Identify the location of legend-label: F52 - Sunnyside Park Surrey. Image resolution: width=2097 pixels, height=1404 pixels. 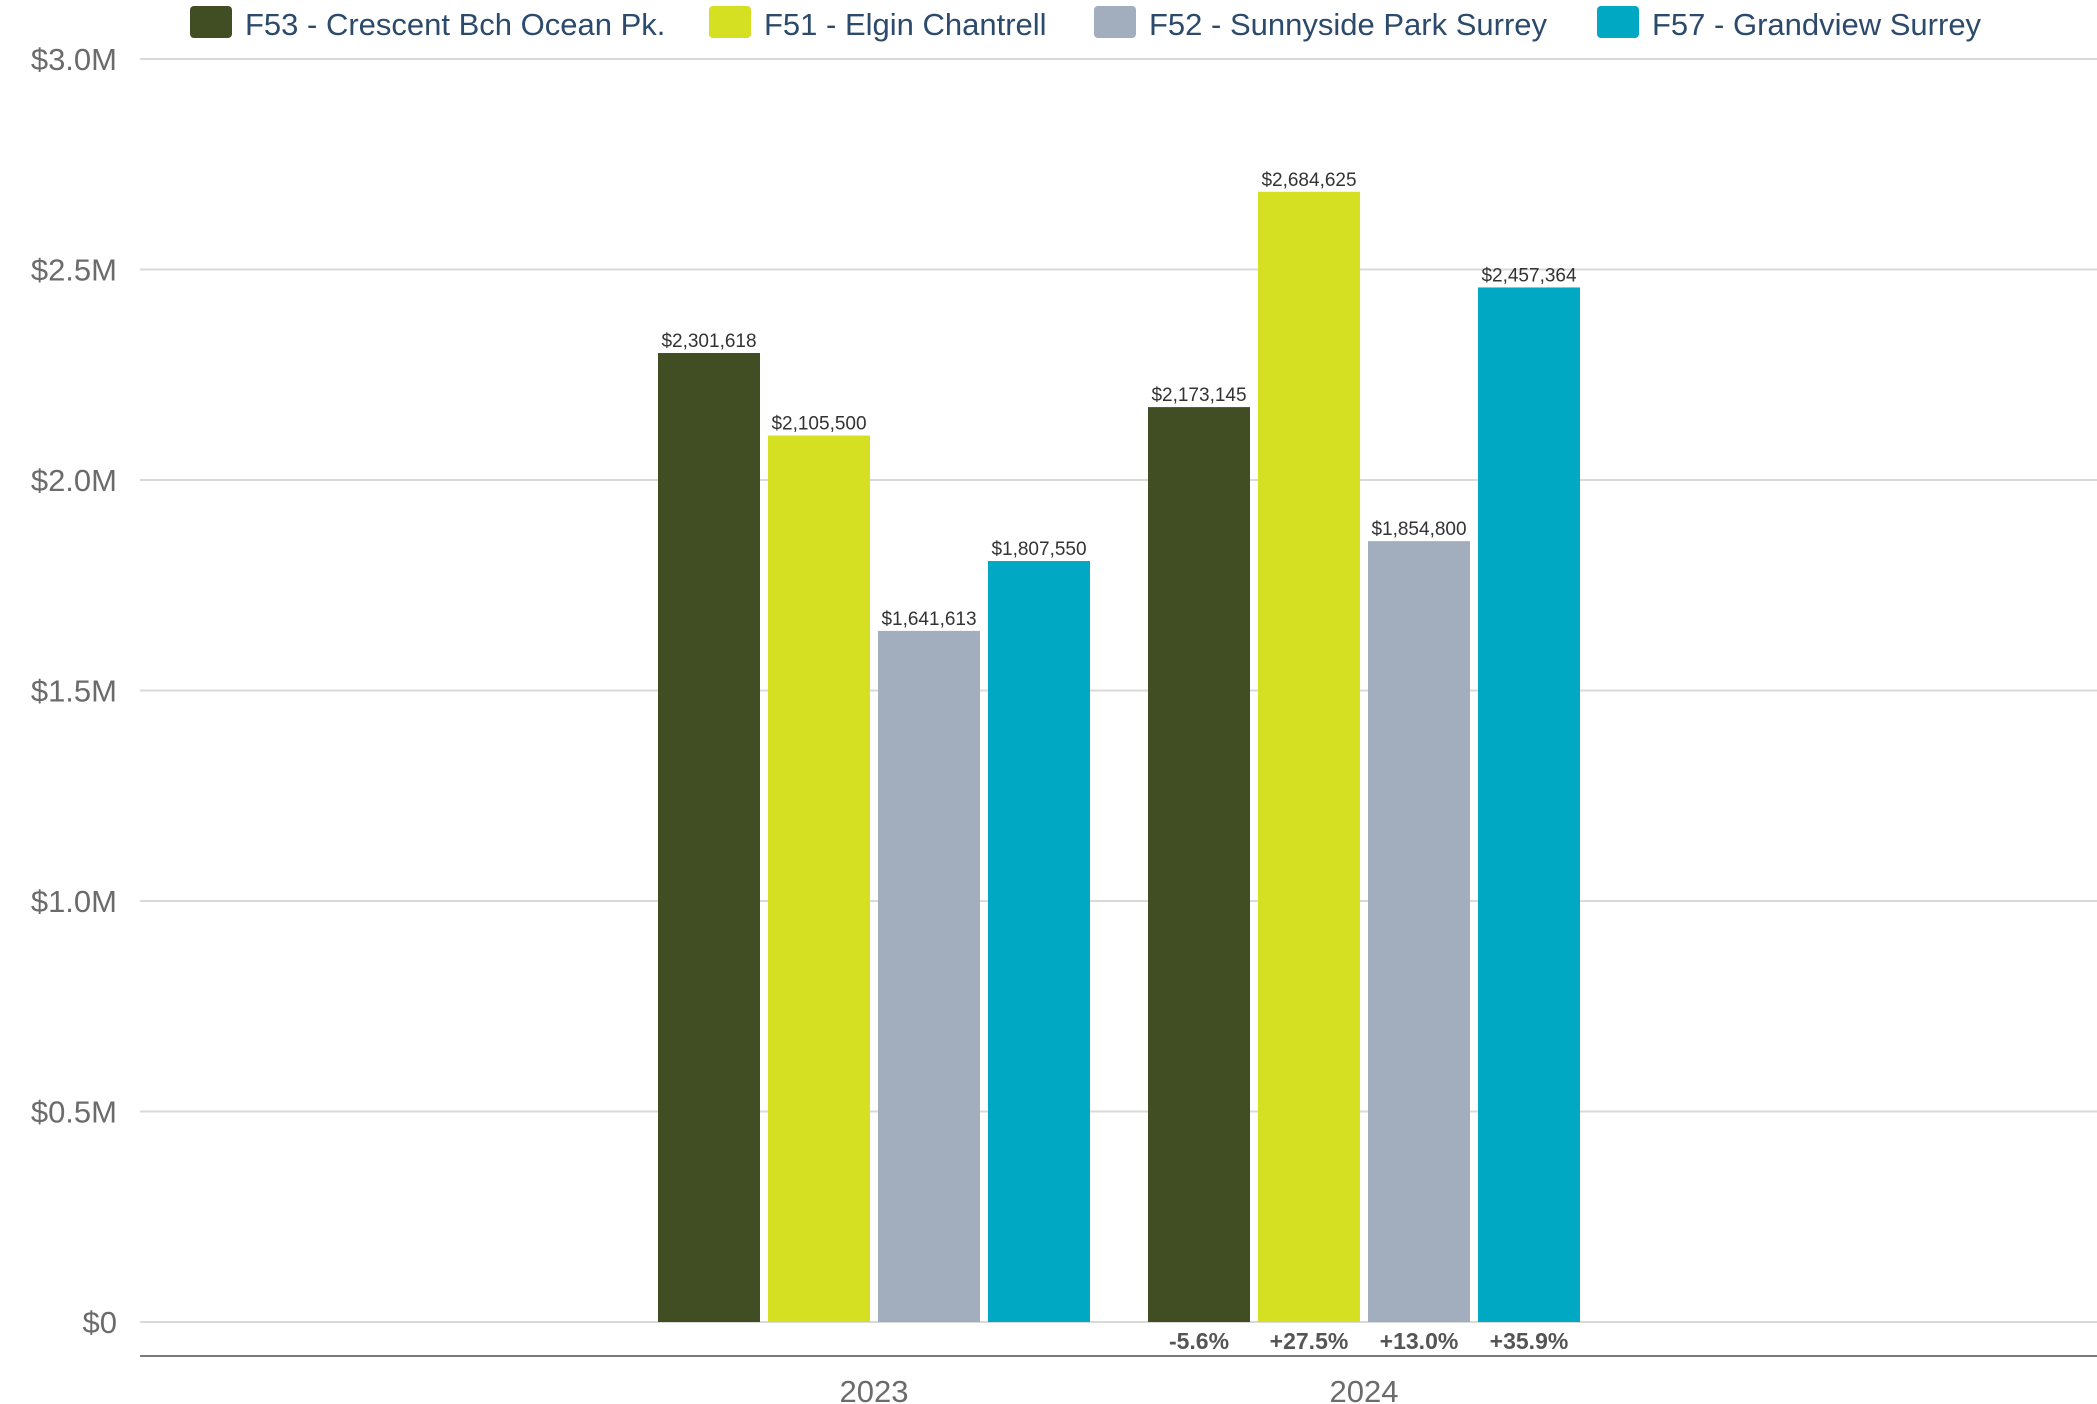
(1348, 24).